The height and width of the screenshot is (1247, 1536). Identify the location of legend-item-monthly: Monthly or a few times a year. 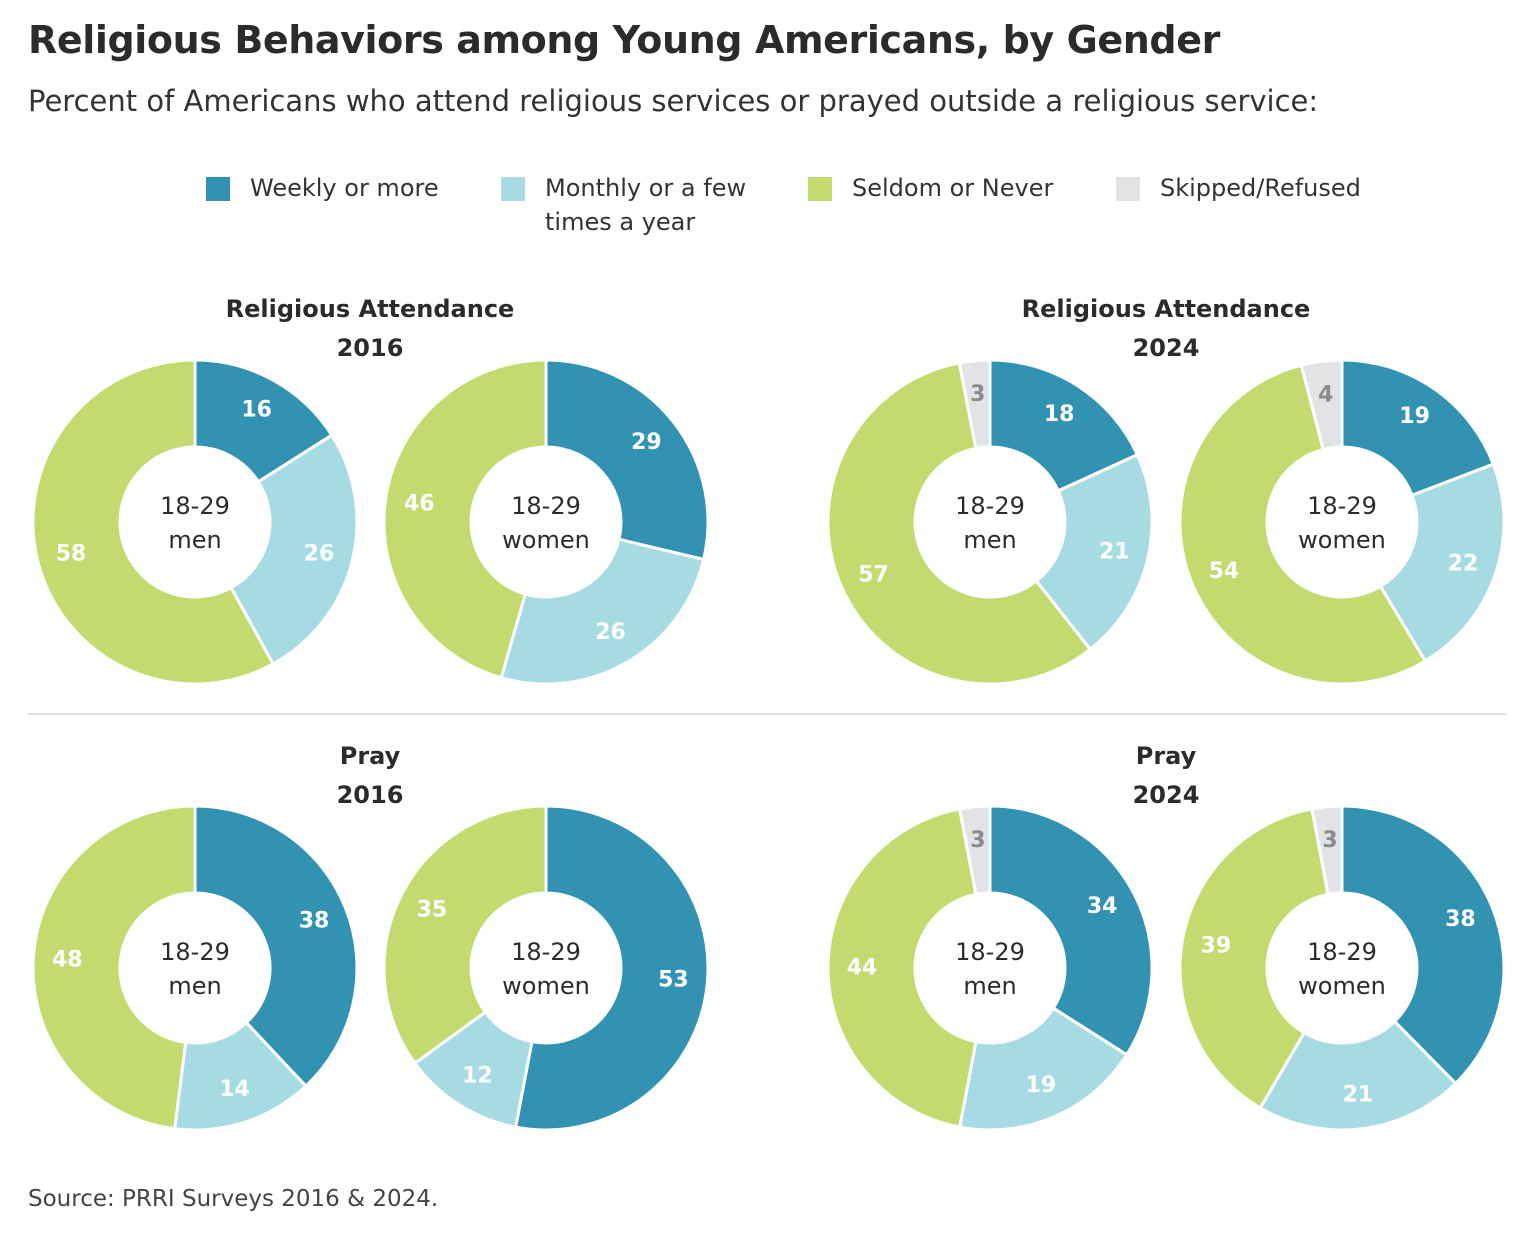
(638, 206).